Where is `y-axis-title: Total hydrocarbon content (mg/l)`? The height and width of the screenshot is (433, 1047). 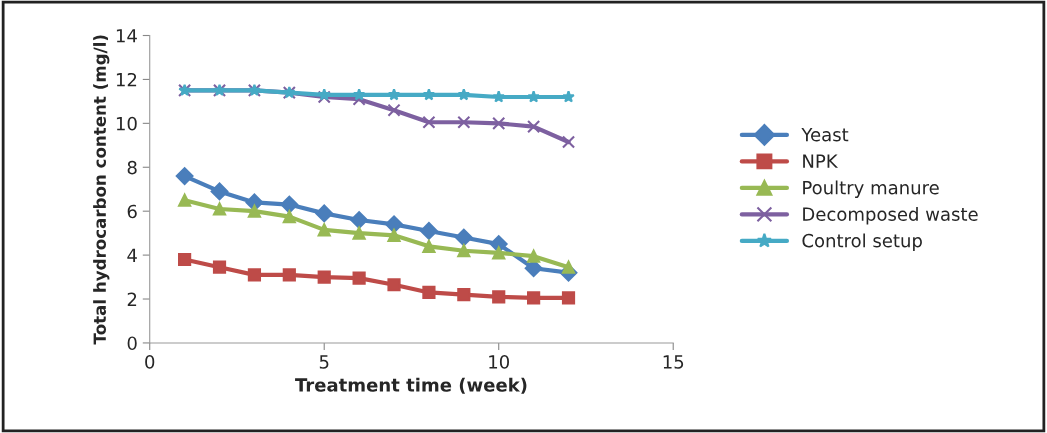
y-axis-title: Total hydrocarbon content (mg/l) is located at coordinates (101, 190).